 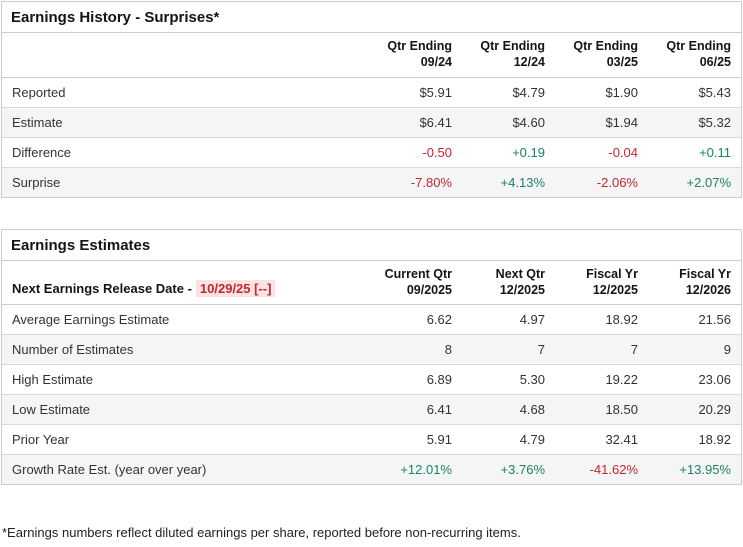 I want to click on next-earnings-release-date: 10/29/25 [--], so click(x=235, y=289).